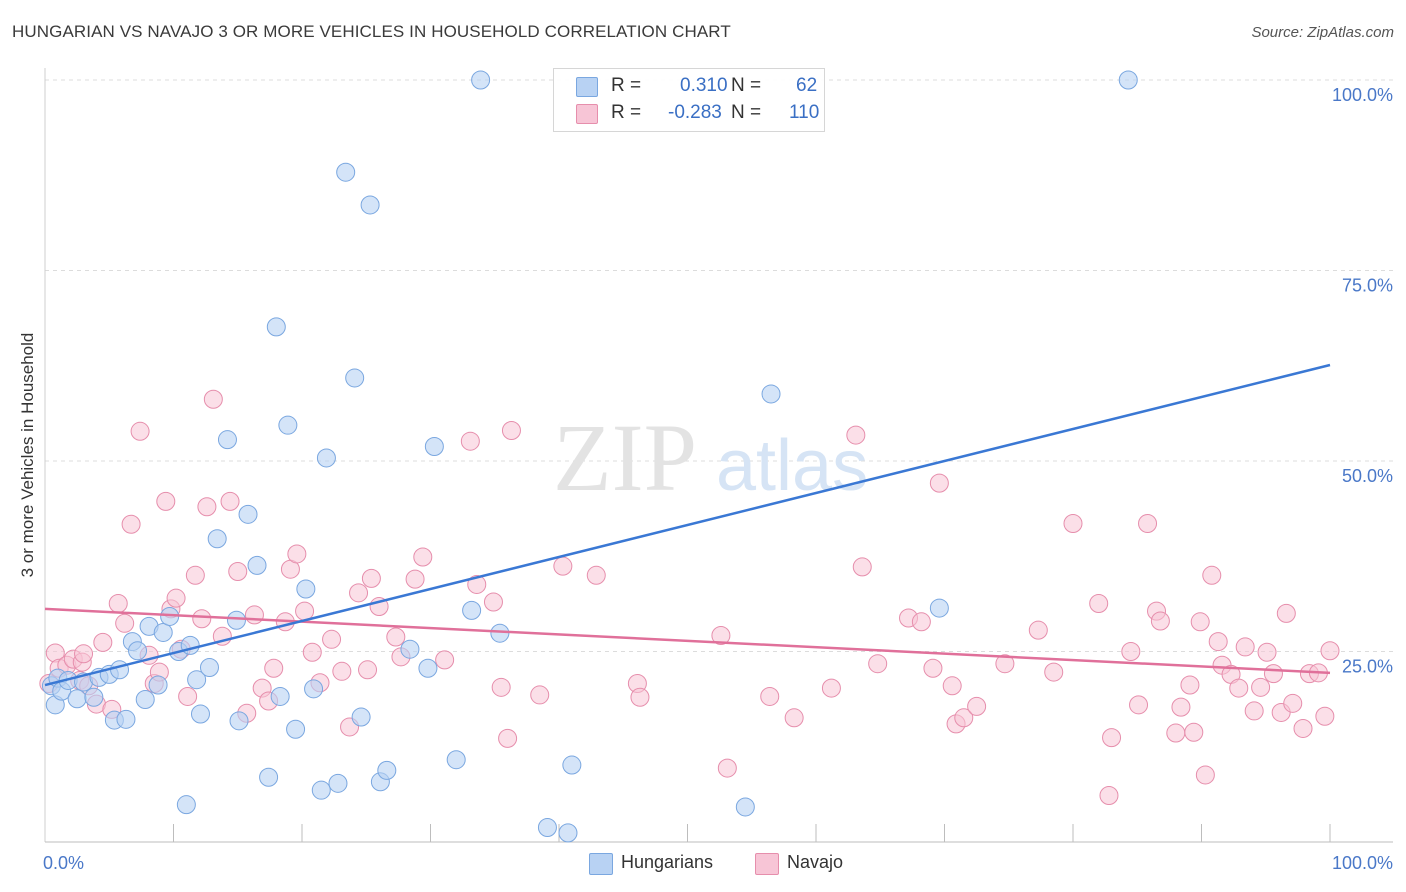 This screenshot has width=1406, height=892. I want to click on stats-box: R = 0.310 N = 62 R = -0.283 N = 110, so click(689, 100).